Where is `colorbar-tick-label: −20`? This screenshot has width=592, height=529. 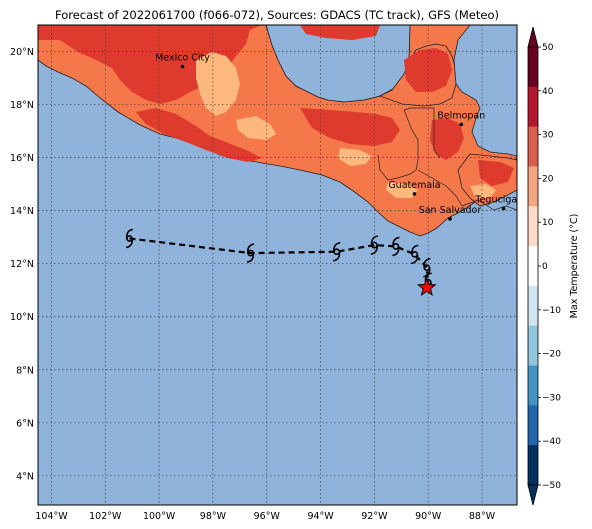
colorbar-tick-label: −20 is located at coordinates (551, 355).